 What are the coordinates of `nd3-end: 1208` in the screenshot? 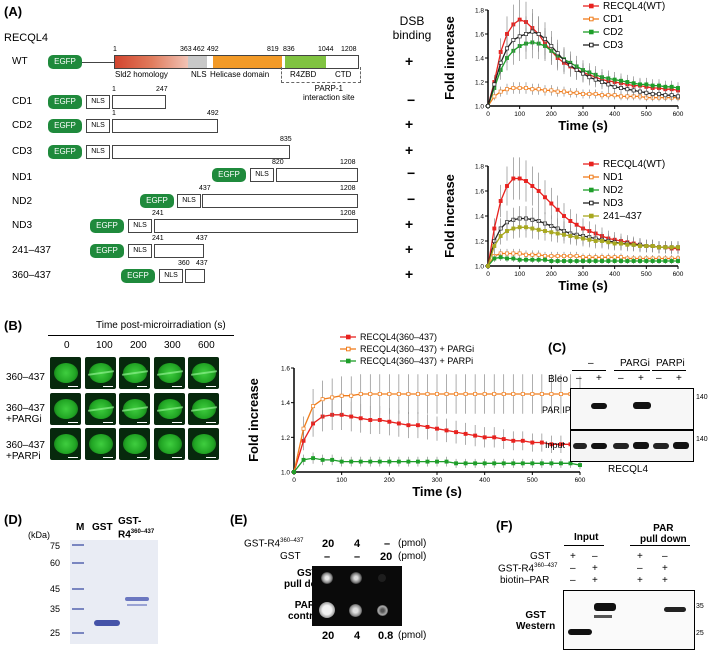 It's located at (348, 213).